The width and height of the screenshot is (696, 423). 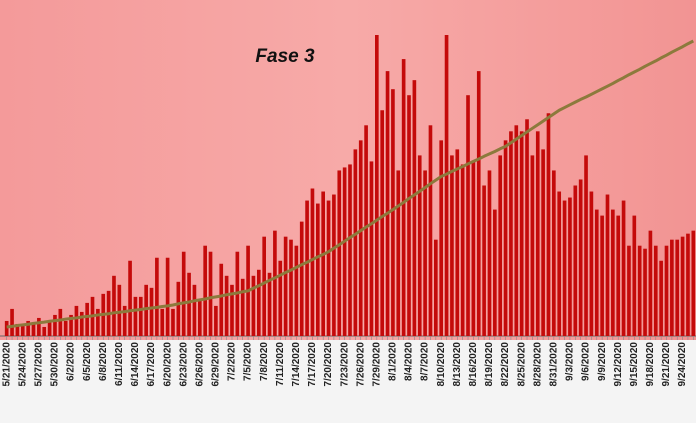 I want to click on x-tick-label: 8/4/2020, so click(x=409, y=361).